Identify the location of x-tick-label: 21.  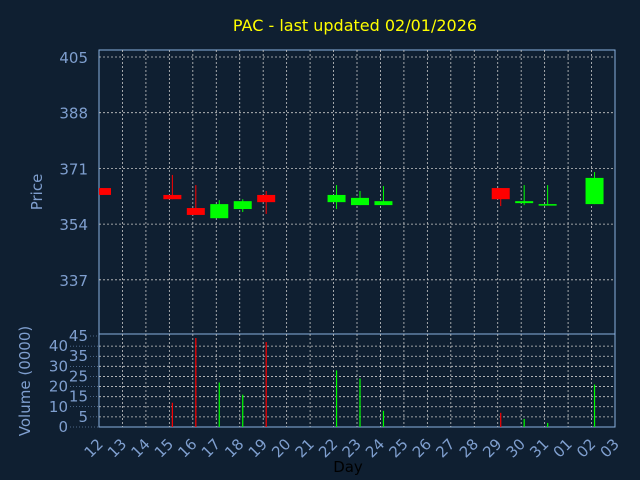
(305, 448).